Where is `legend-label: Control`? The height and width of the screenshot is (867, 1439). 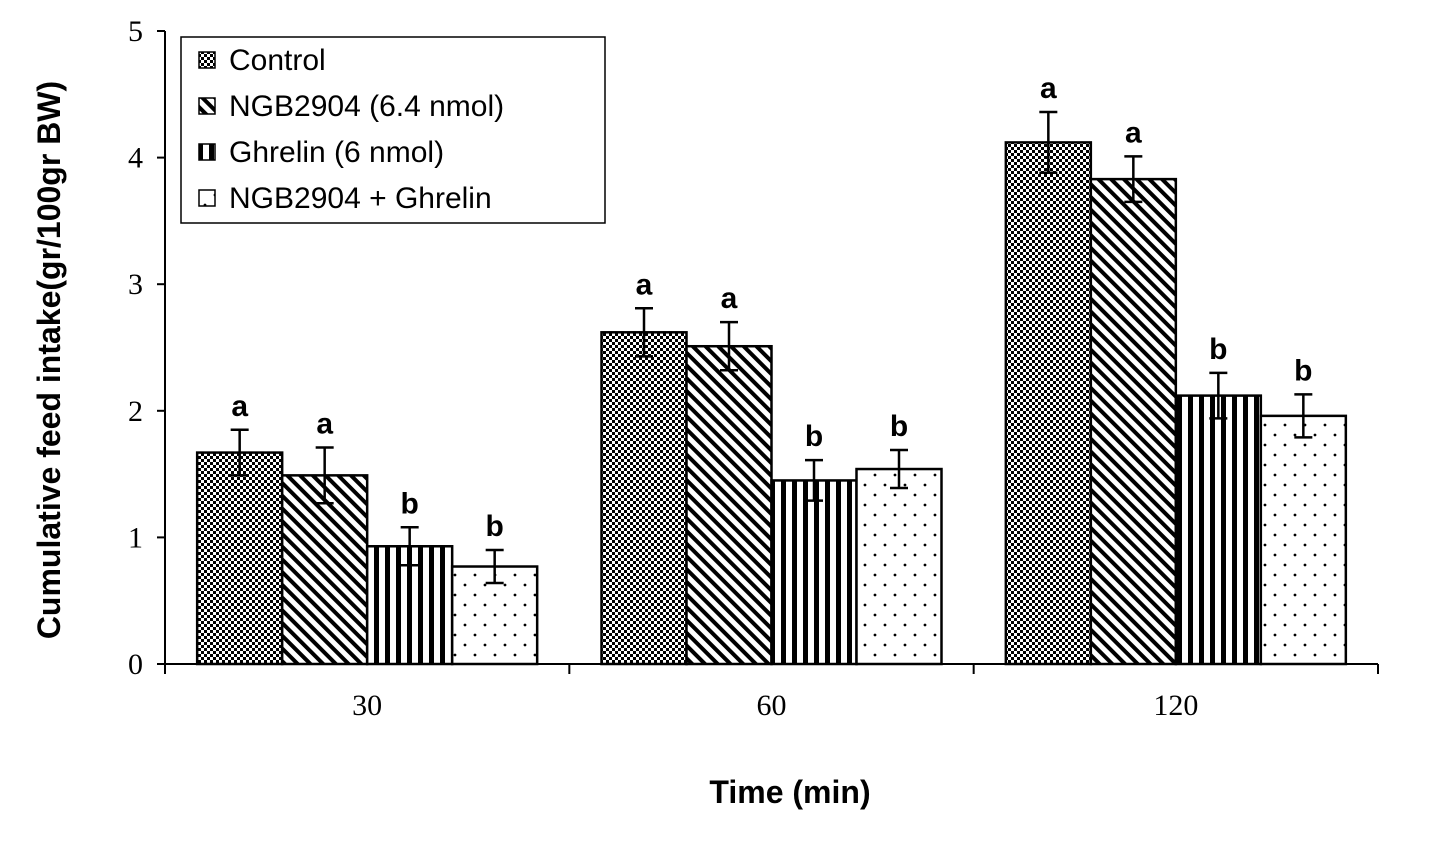 legend-label: Control is located at coordinates (277, 60).